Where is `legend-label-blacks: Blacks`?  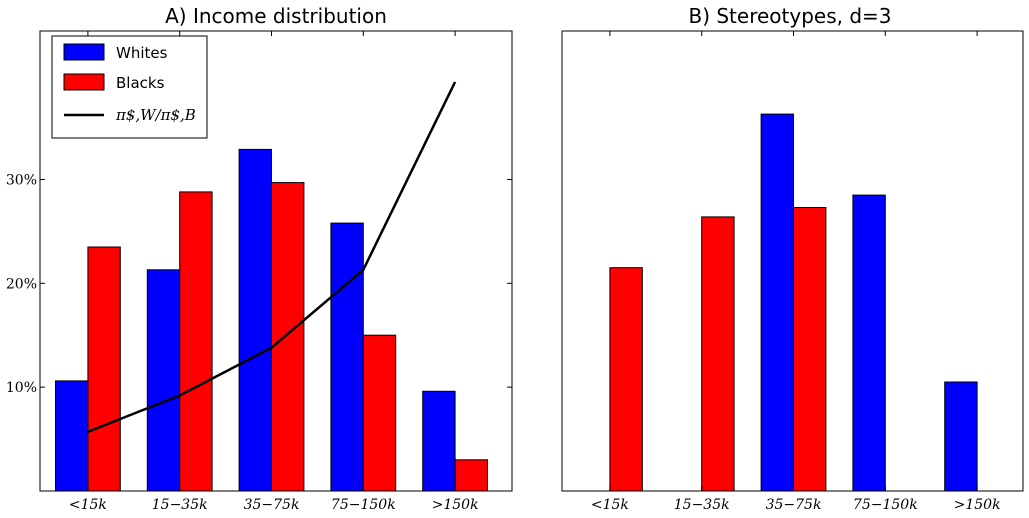 legend-label-blacks: Blacks is located at coordinates (140, 83).